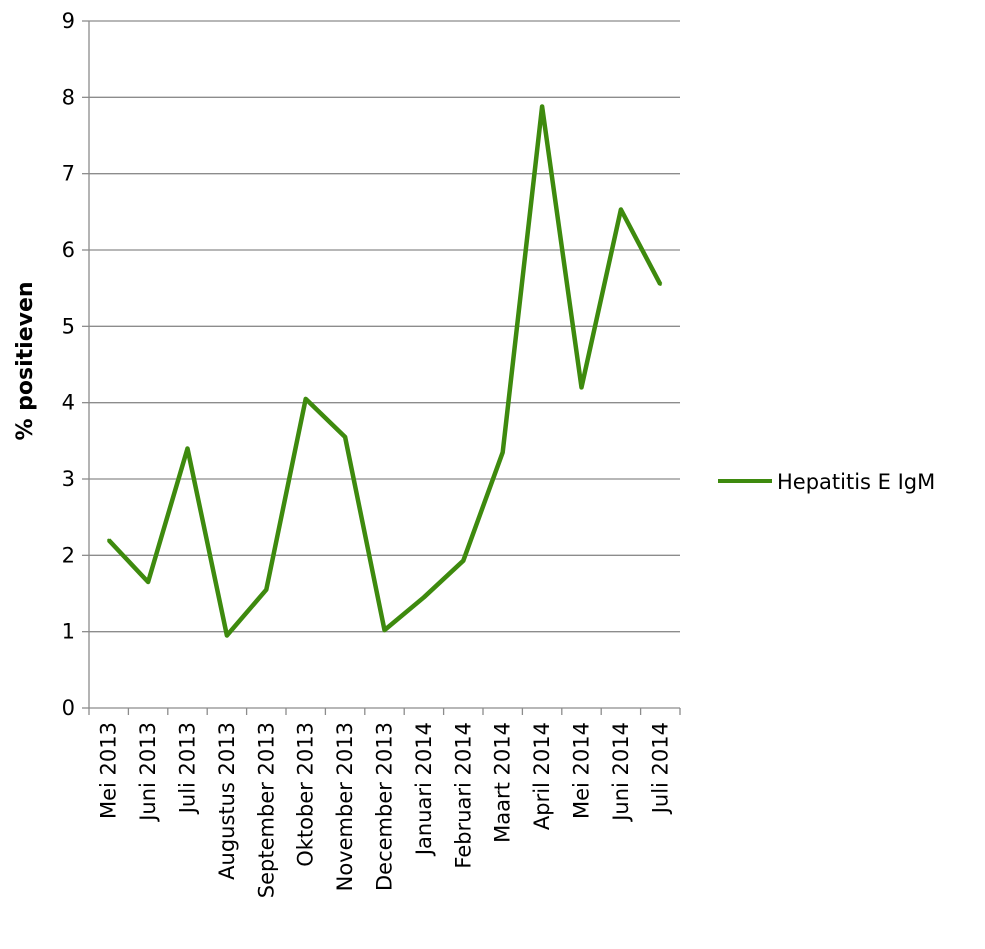 The height and width of the screenshot is (949, 985). I want to click on x-tick-label: Maart 2014, so click(503, 782).